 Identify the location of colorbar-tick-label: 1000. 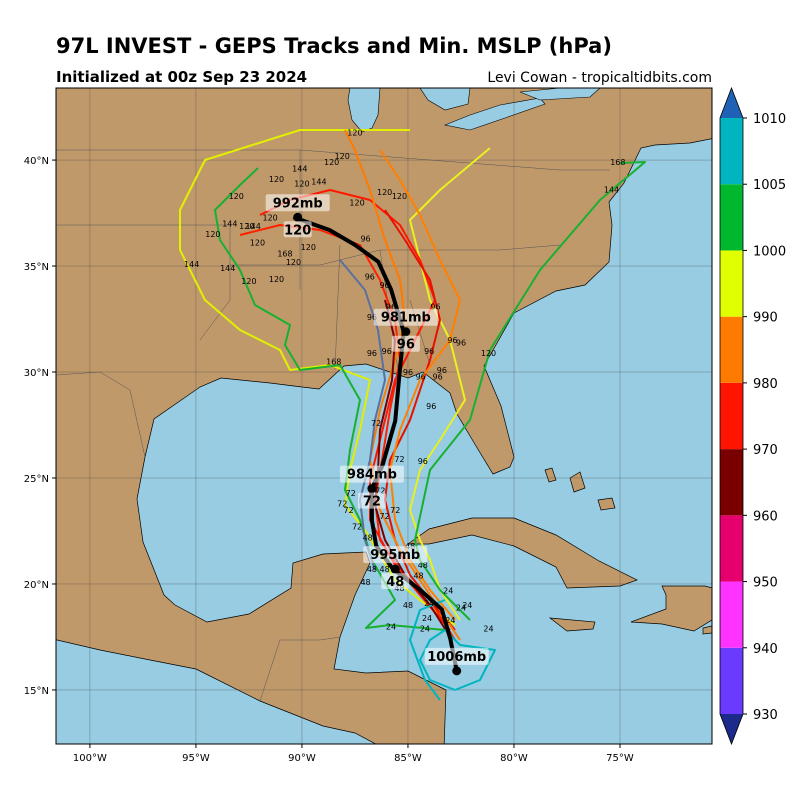
(769, 251).